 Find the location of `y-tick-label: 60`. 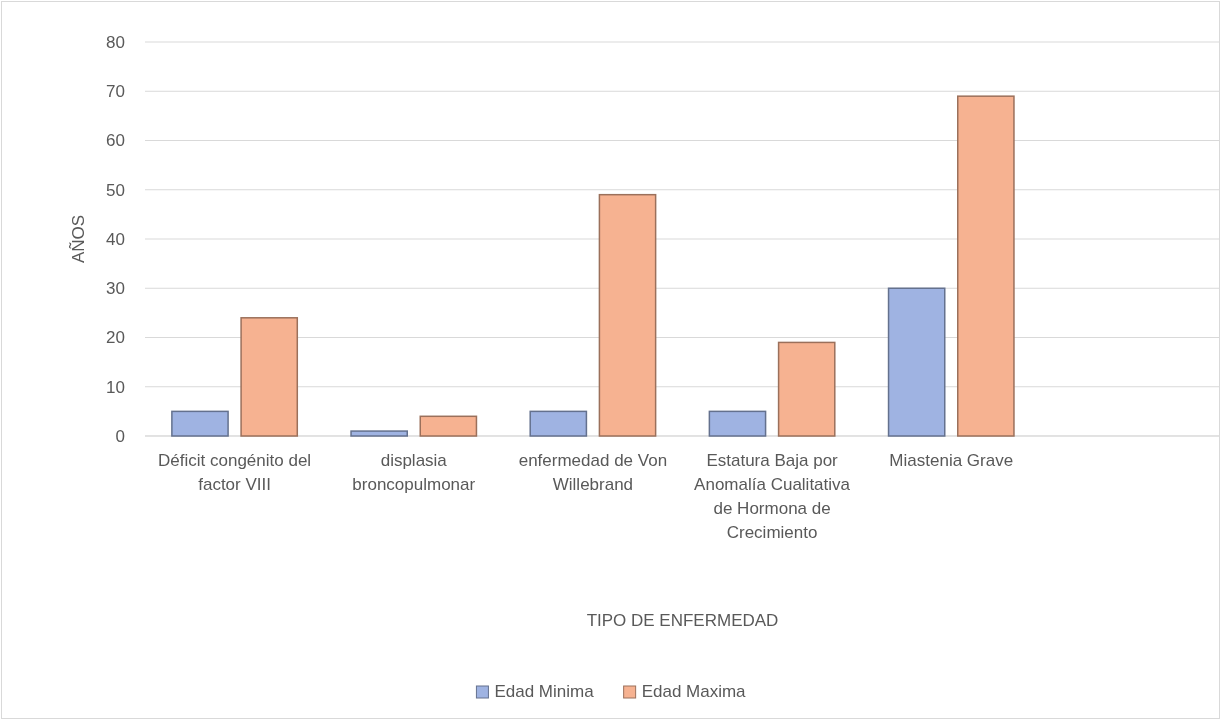

y-tick-label: 60 is located at coordinates (115, 141).